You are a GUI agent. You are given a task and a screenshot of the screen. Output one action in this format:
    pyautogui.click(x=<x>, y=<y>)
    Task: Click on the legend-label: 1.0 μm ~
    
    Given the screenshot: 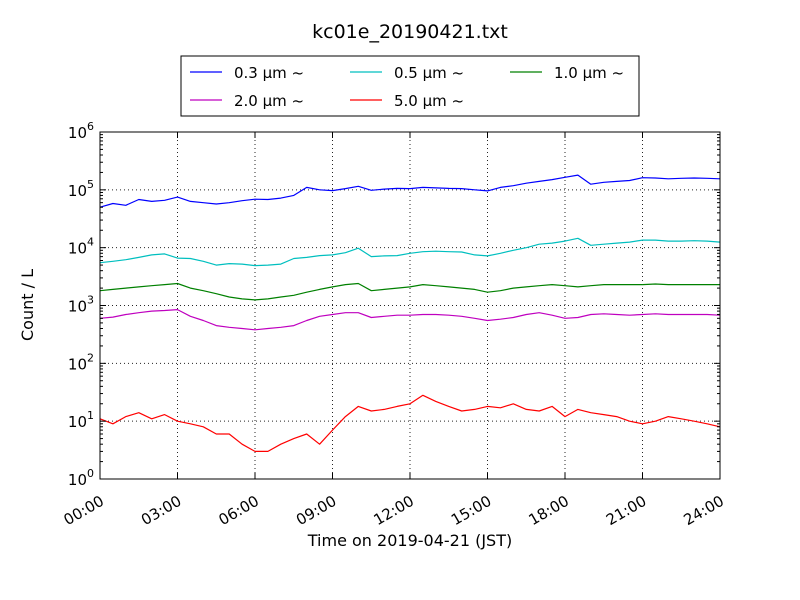 What is the action you would take?
    pyautogui.click(x=589, y=73)
    